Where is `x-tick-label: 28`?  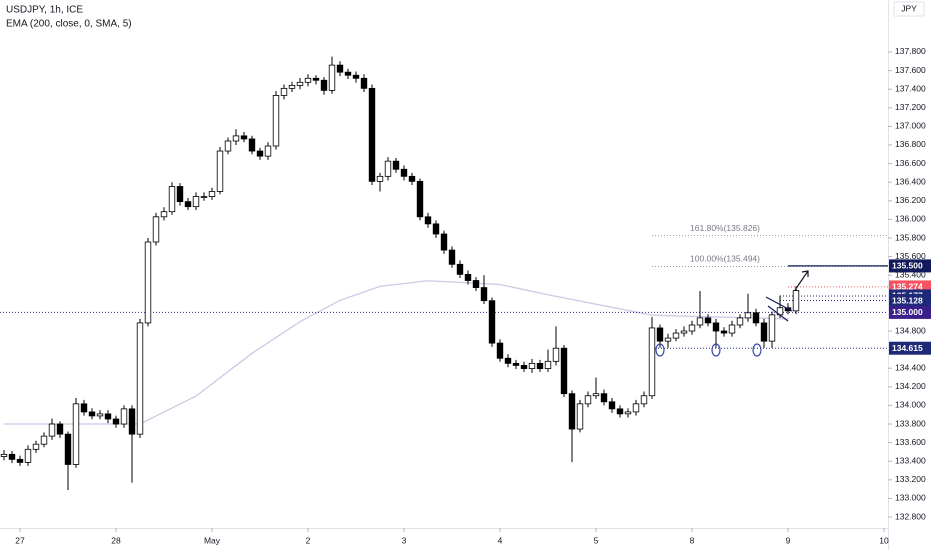 x-tick-label: 28 is located at coordinates (116, 540).